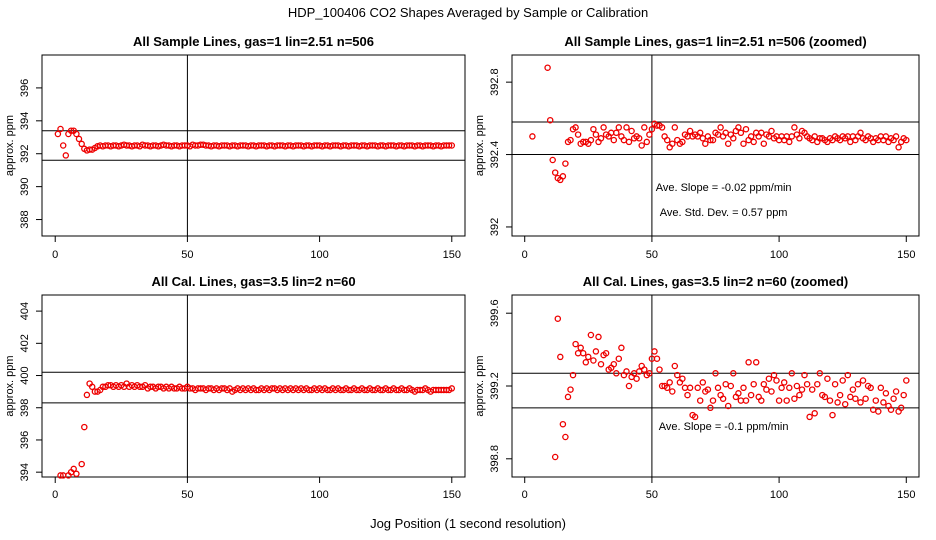 This screenshot has width=936, height=540. What do you see at coordinates (25, 408) in the screenshot?
I see `y-tick-label: 398` at bounding box center [25, 408].